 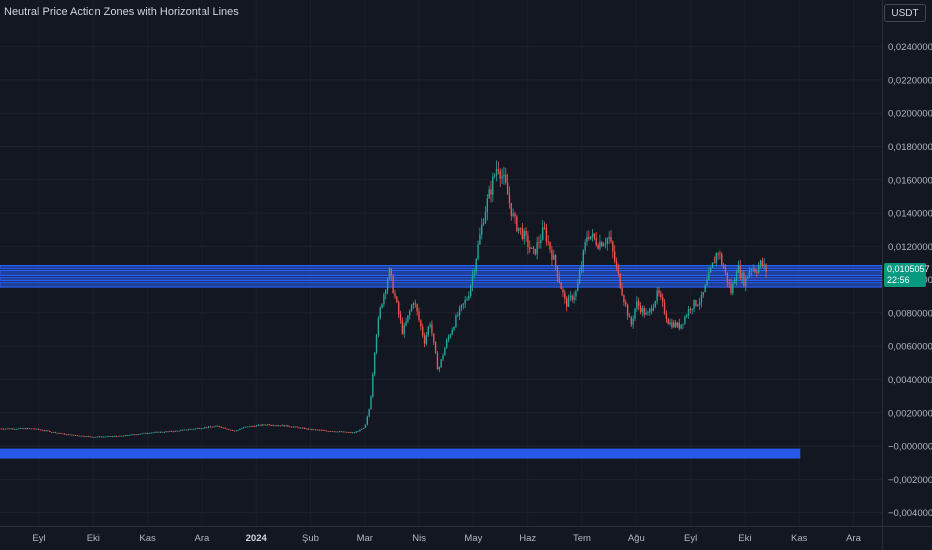 I want to click on price-axis-divider, so click(x=882, y=275).